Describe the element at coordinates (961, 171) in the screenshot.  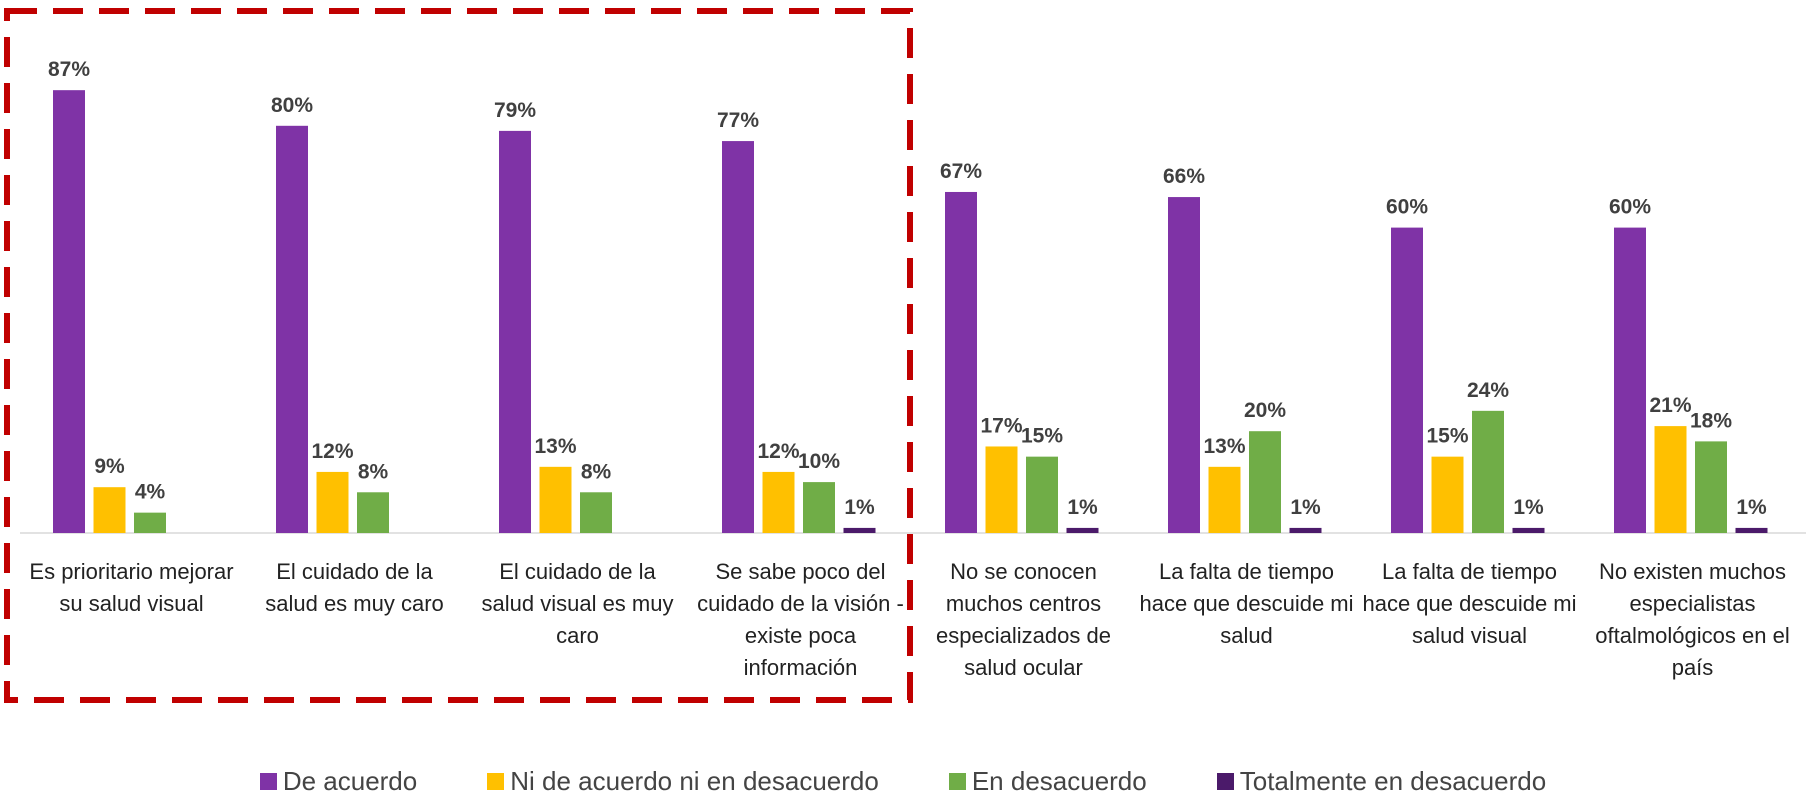
I see `data-label: 67%` at that location.